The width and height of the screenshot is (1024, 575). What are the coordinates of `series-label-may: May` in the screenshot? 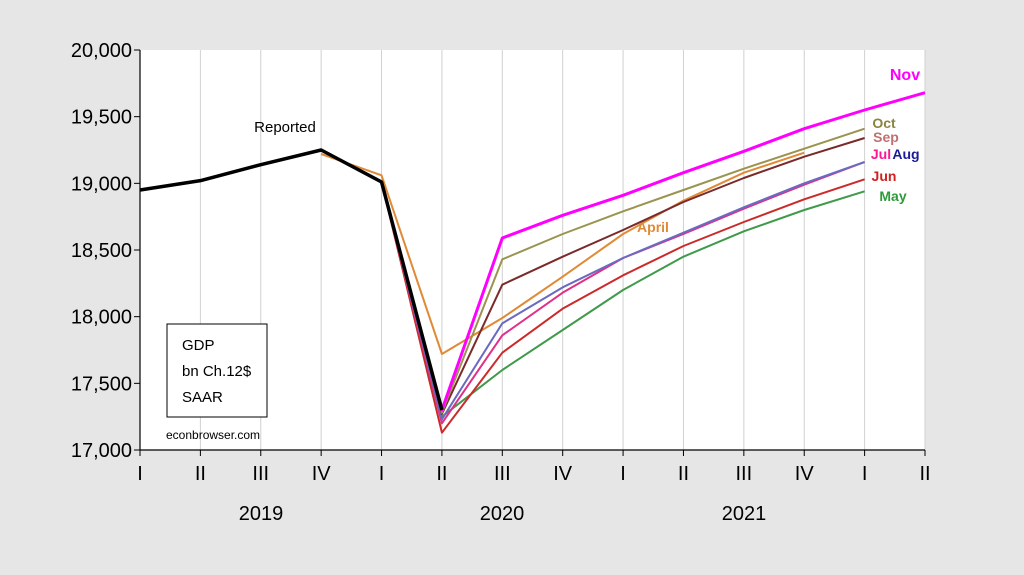 It's located at (892, 196).